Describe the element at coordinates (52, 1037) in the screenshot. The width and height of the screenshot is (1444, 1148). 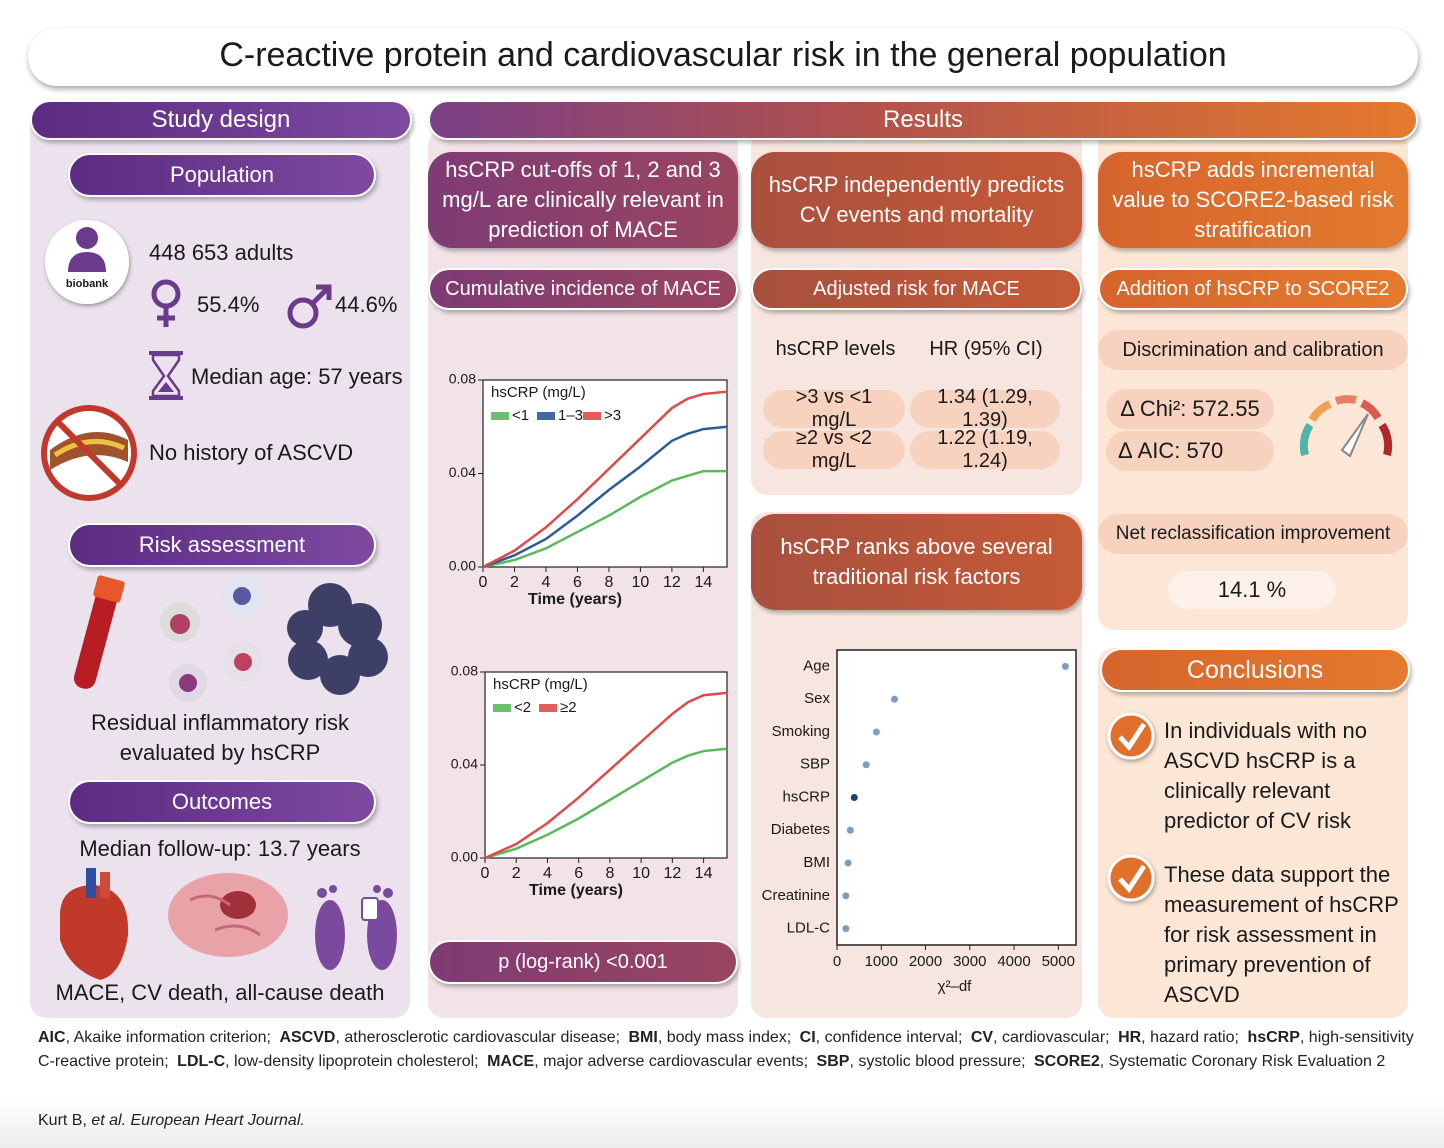
I see `abbreviation: AIC` at that location.